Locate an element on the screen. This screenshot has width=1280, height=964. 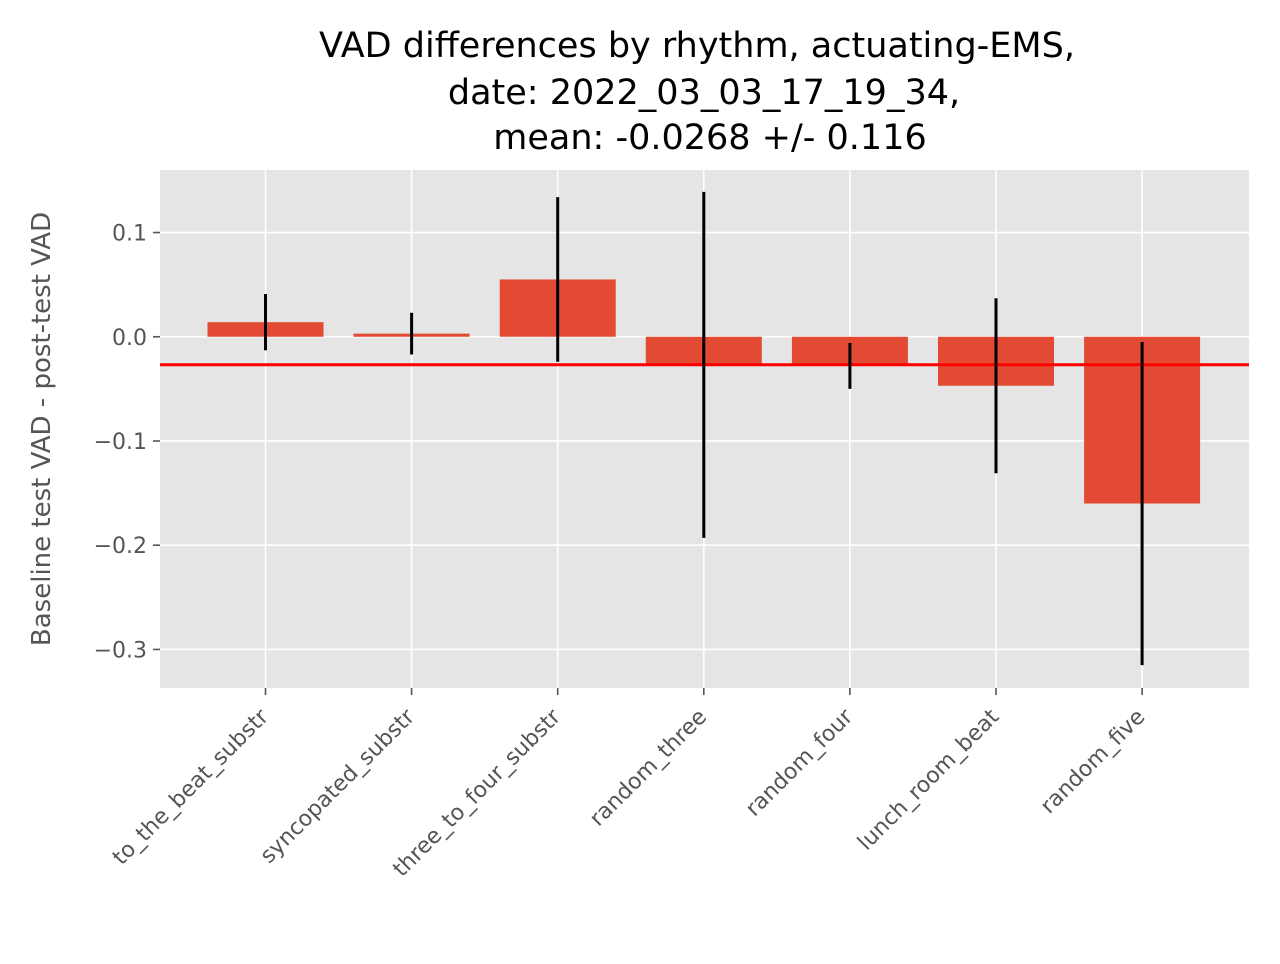
y-axis: 0.1 0.0 −0.1 −0.2 −0.3 is located at coordinates (127, 442).